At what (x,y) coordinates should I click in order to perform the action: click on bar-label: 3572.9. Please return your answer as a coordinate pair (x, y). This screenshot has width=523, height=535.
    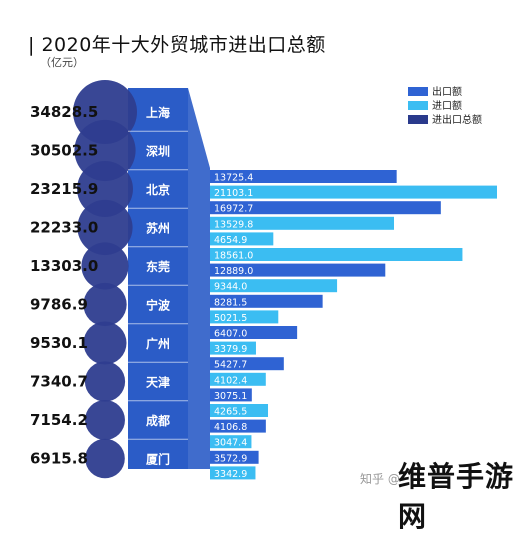
    Looking at the image, I should click on (230, 458).